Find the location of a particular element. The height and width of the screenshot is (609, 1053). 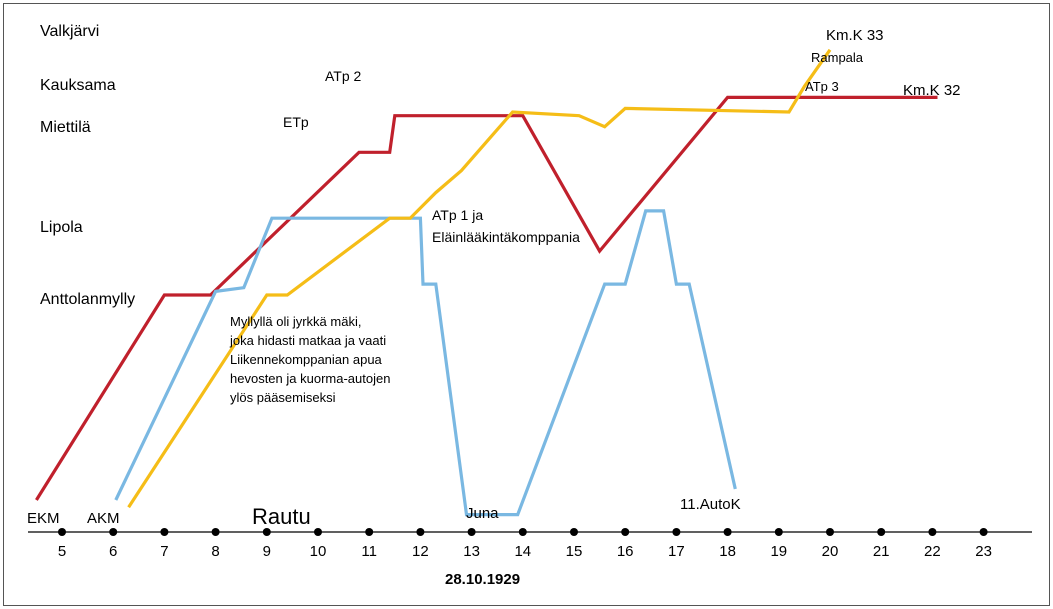

annotation-atp1: ATp 1 ja is located at coordinates (457, 215).